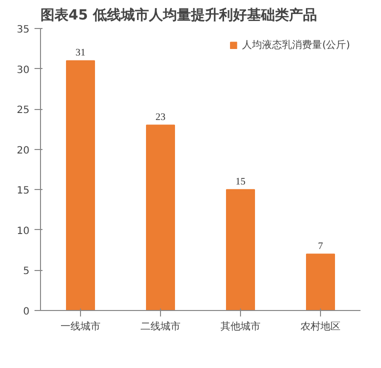 Image resolution: width=381 pixels, height=368 pixels. Describe the element at coordinates (178, 15) in the screenshot. I see `chart-title: 图表45 低线城市人均量提升利好基础类产品` at that location.